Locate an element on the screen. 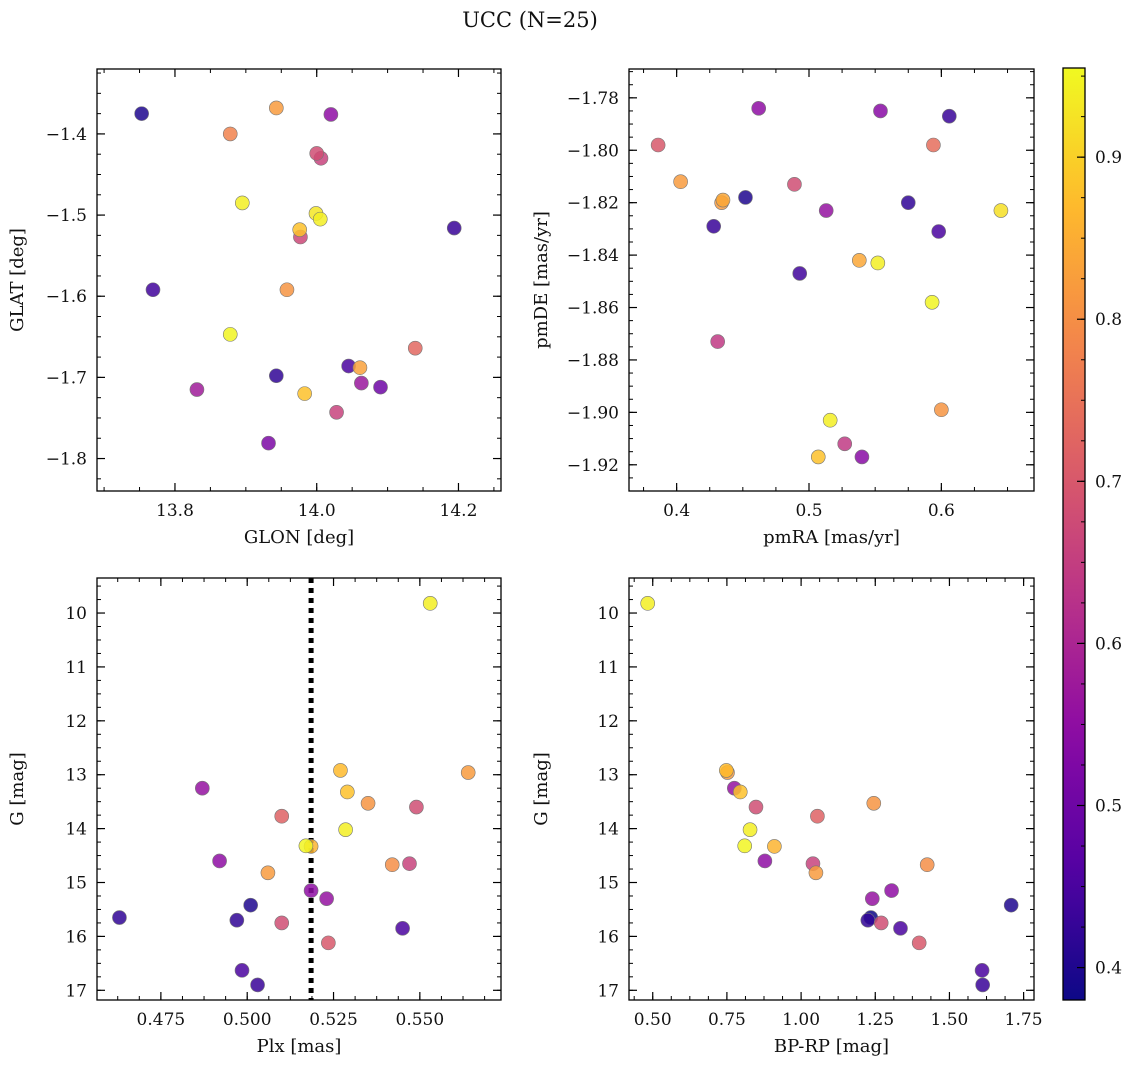  x-tick-label: 14.0 is located at coordinates (317, 511).